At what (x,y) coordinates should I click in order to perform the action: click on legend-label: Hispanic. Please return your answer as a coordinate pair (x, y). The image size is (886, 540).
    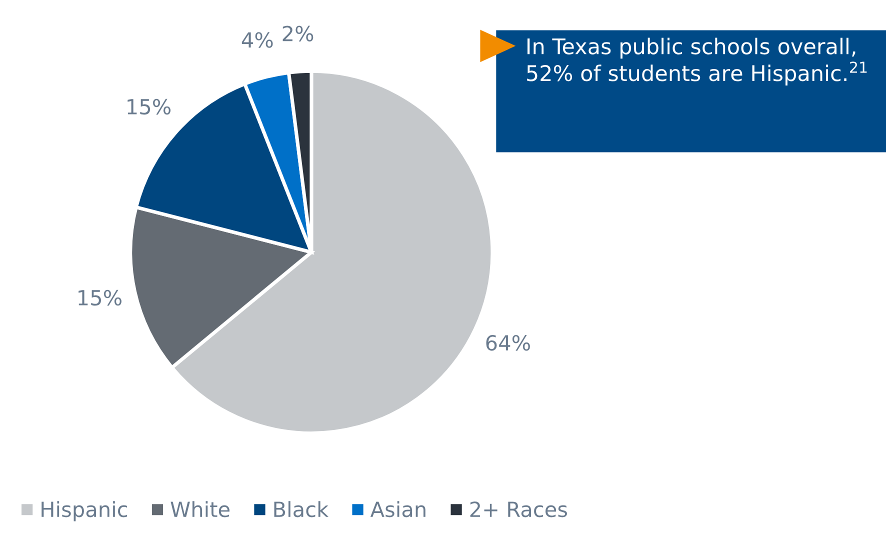
    Looking at the image, I should click on (85, 511).